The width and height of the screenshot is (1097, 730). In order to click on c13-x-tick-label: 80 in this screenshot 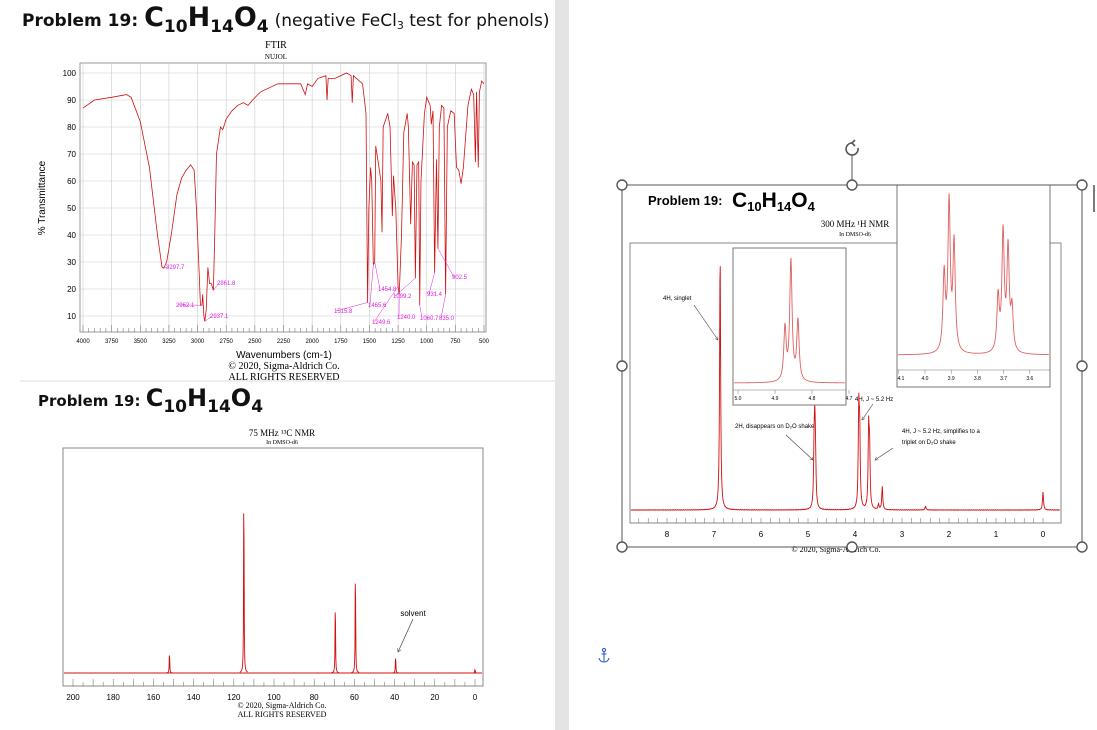, I will do `click(314, 697)`.